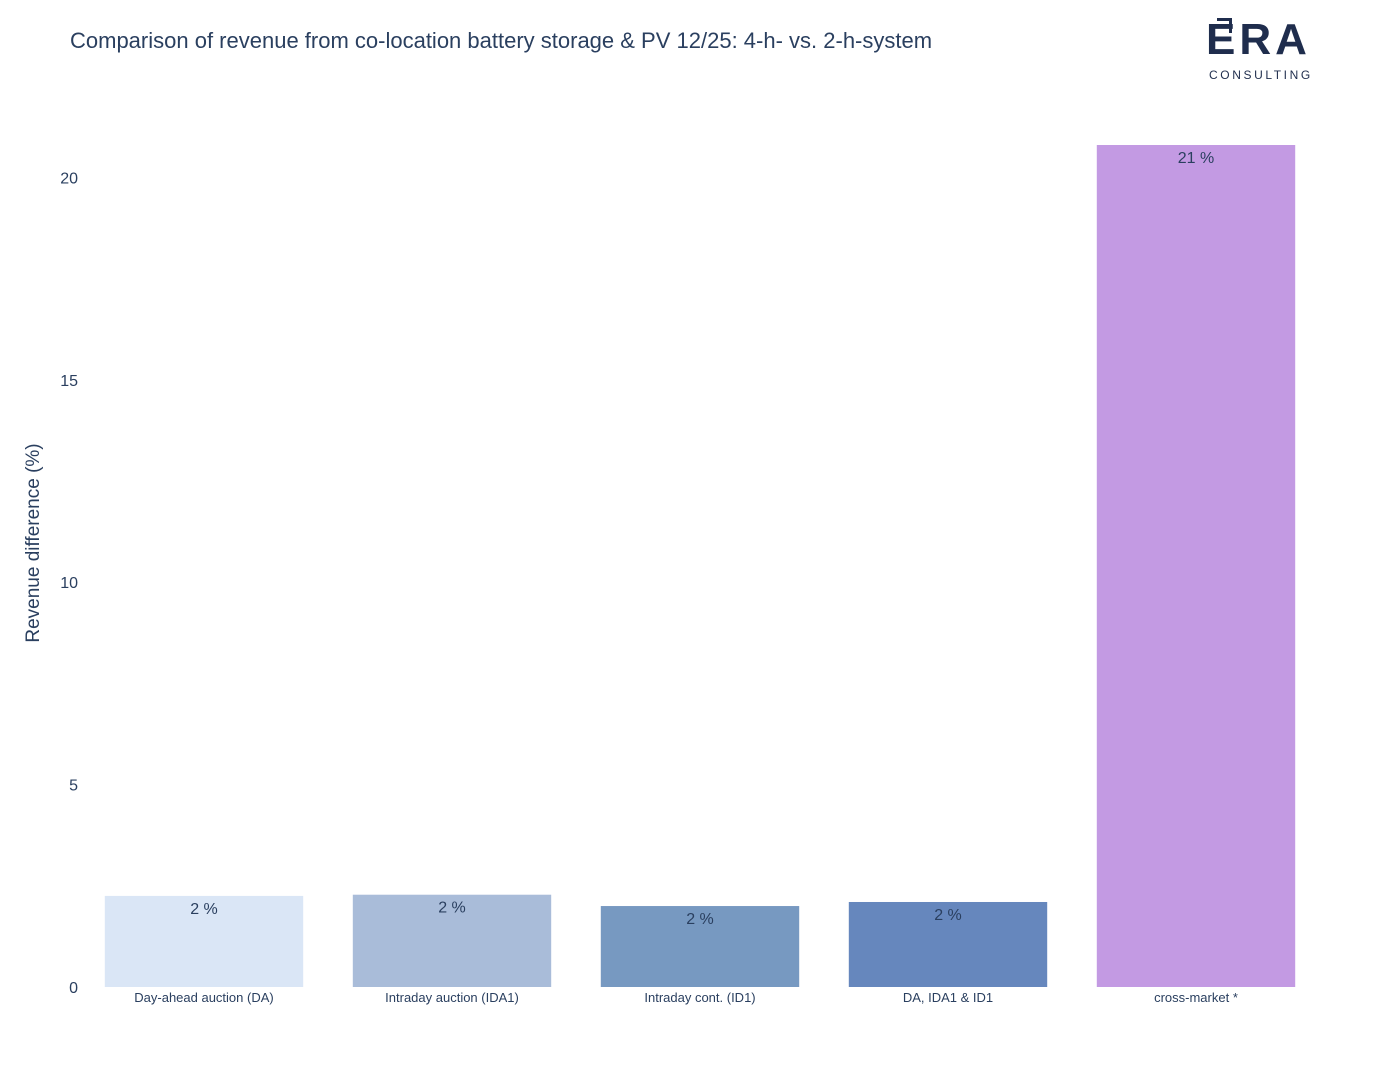  What do you see at coordinates (699, 997) in the screenshot?
I see `x-category-label: Intraday cont. (ID1)` at bounding box center [699, 997].